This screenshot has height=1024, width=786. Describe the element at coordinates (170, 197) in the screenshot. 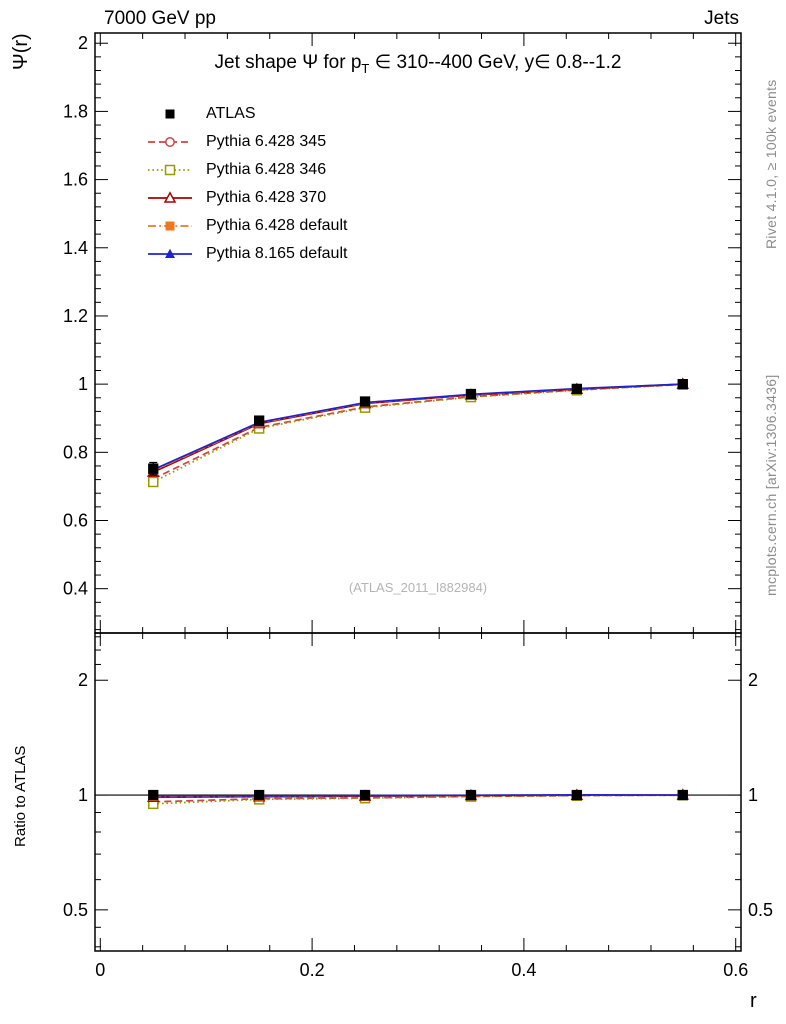

I see `triangle-open-marker-icon` at that location.